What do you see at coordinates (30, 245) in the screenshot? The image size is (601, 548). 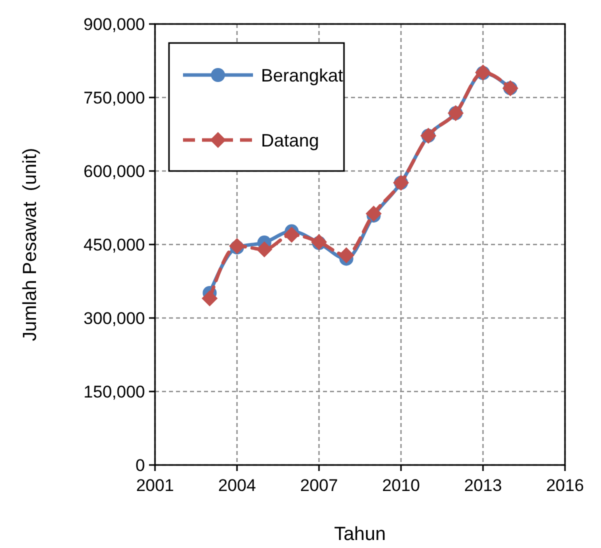 I see `y-axis-title: Jumlah Pesawat (unit)` at bounding box center [30, 245].